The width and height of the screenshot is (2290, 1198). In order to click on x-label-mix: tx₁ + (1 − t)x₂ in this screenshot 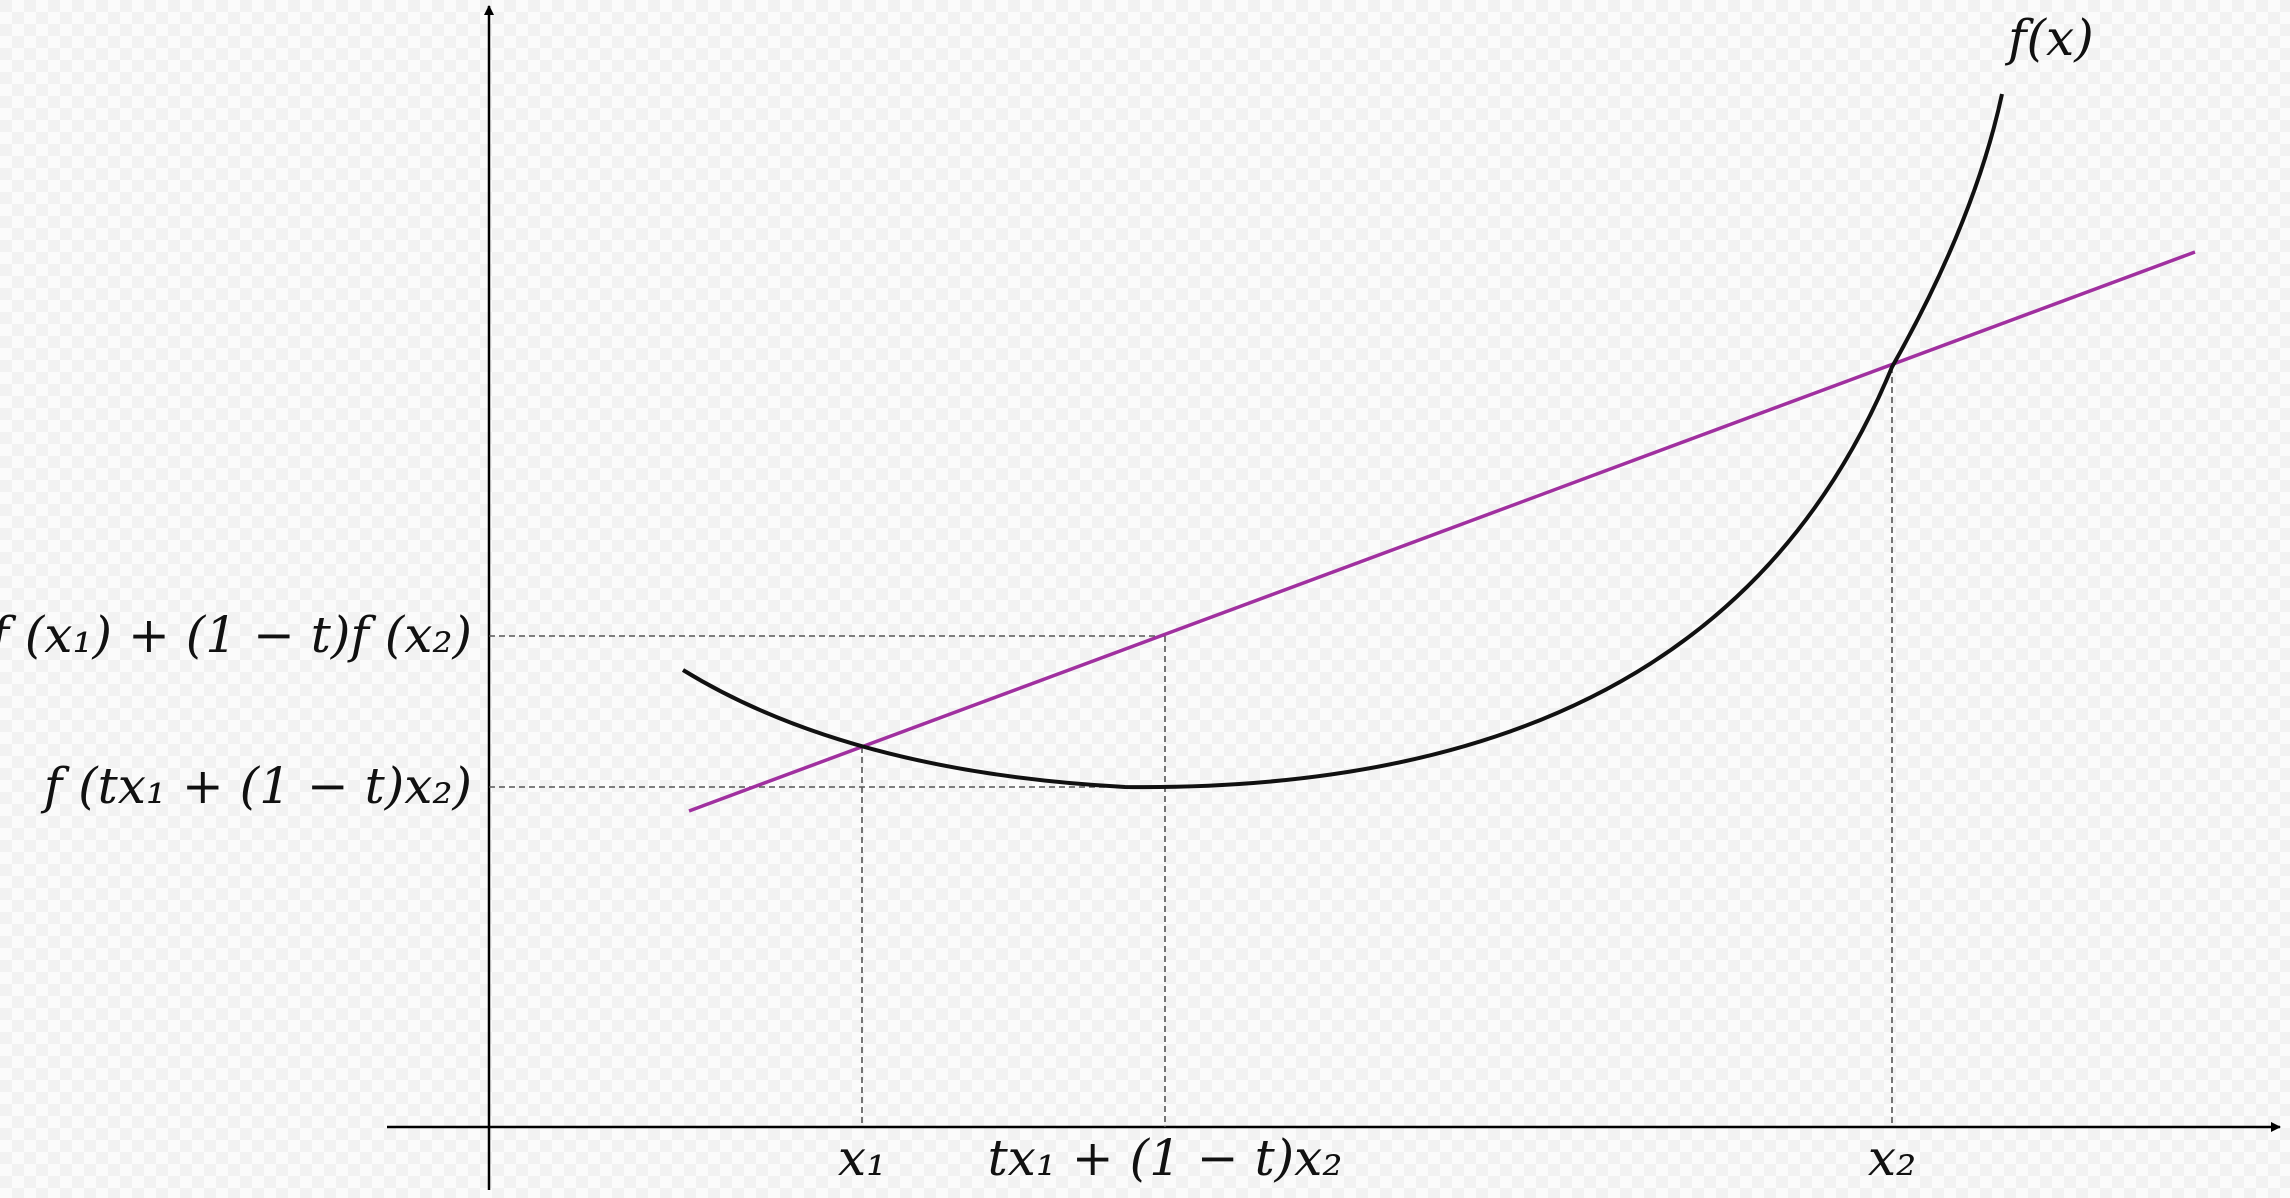, I will do `click(1165, 1158)`.